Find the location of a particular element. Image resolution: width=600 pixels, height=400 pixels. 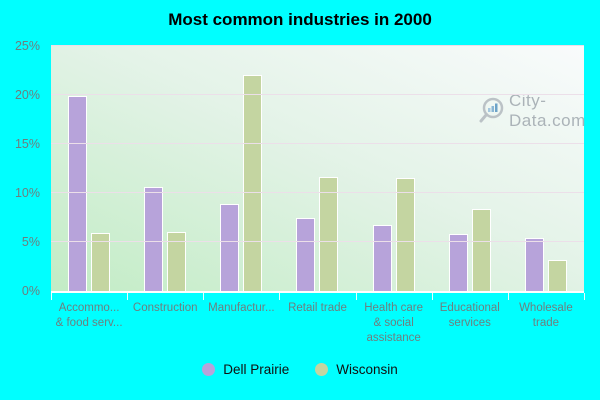

x-axis-category-label-line: services is located at coordinates (469, 323).